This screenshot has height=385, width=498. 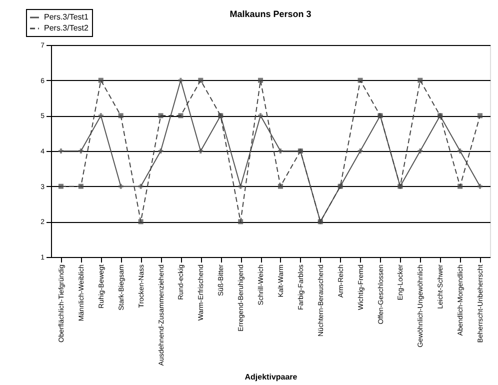 I want to click on legend-label: Pers.3/Test2, so click(x=67, y=28).